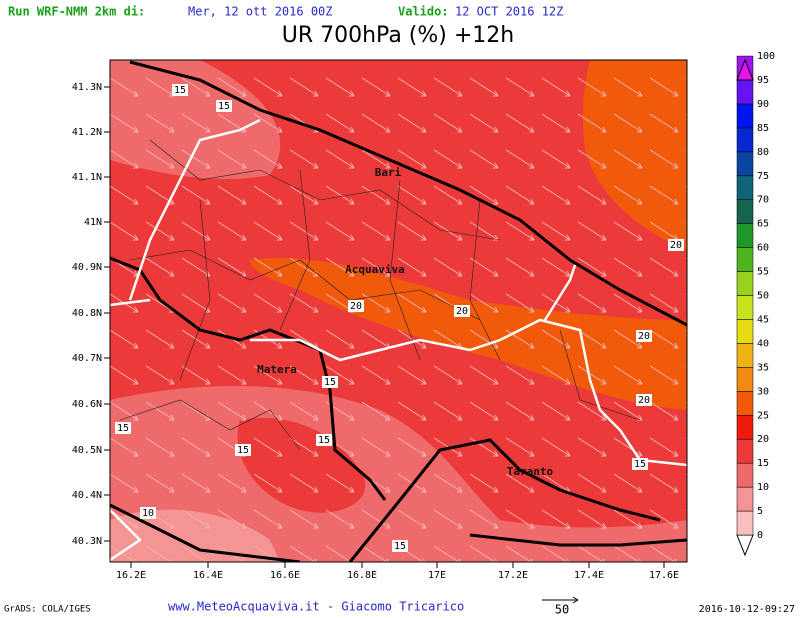 The width and height of the screenshot is (800, 618). I want to click on grads-credit: GrADS: COLA/IGES, so click(47, 610).